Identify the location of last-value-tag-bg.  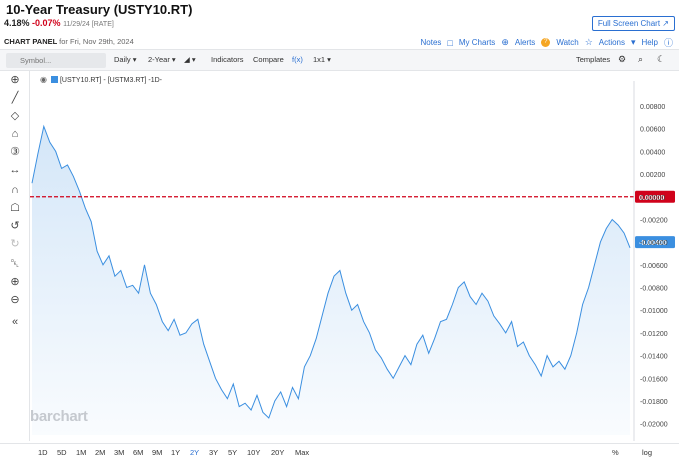
(655, 242).